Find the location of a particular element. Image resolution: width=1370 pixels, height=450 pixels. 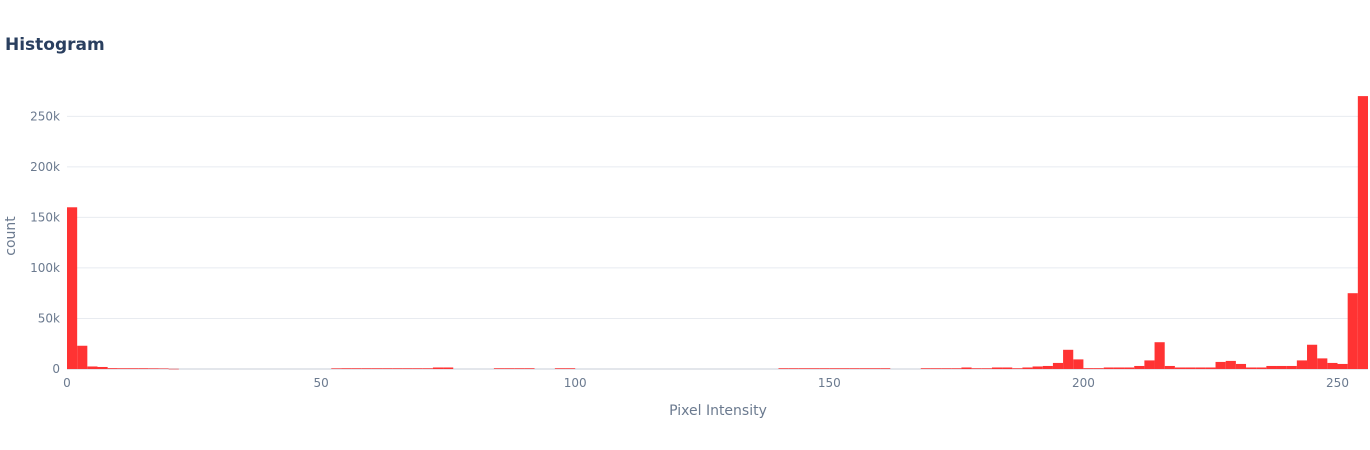

x-tick-label: 100 is located at coordinates (575, 383).